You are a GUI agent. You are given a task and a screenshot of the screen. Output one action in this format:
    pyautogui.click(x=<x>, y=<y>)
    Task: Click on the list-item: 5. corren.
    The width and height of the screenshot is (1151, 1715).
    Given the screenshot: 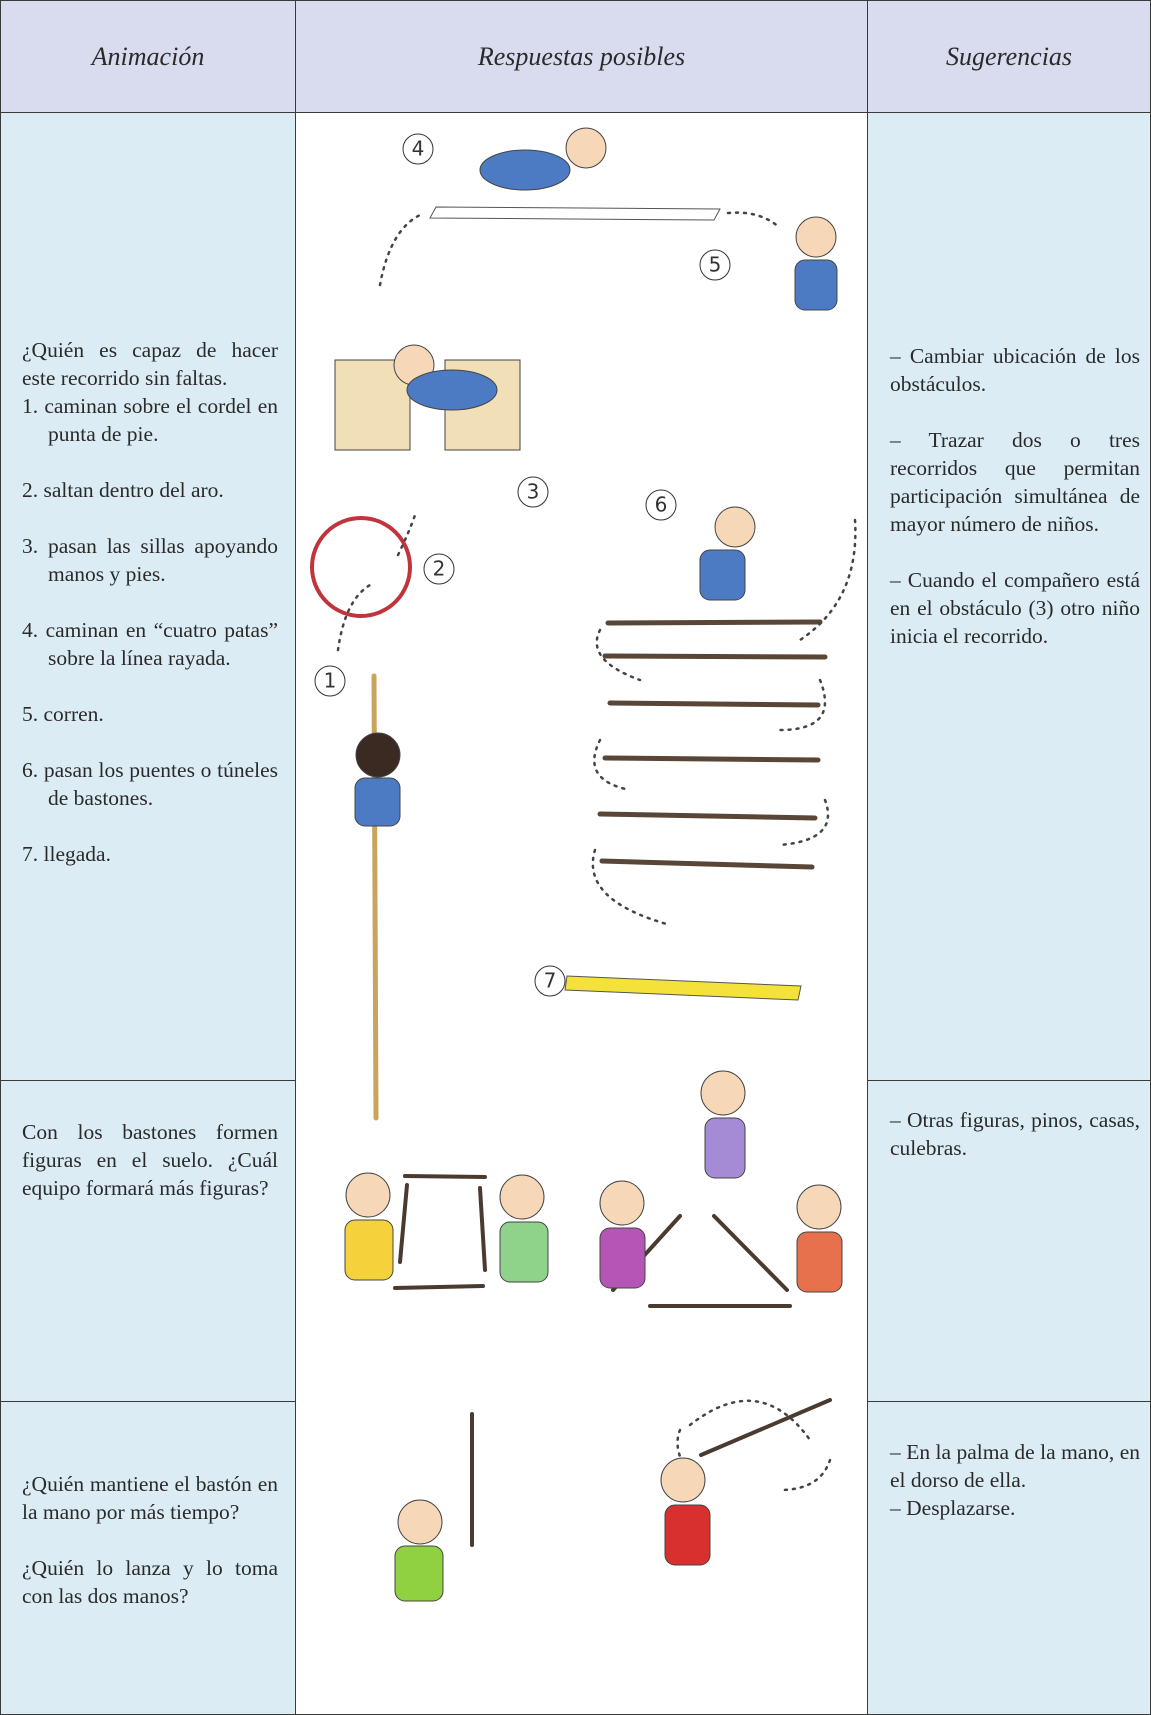 What is the action you would take?
    pyautogui.click(x=63, y=714)
    